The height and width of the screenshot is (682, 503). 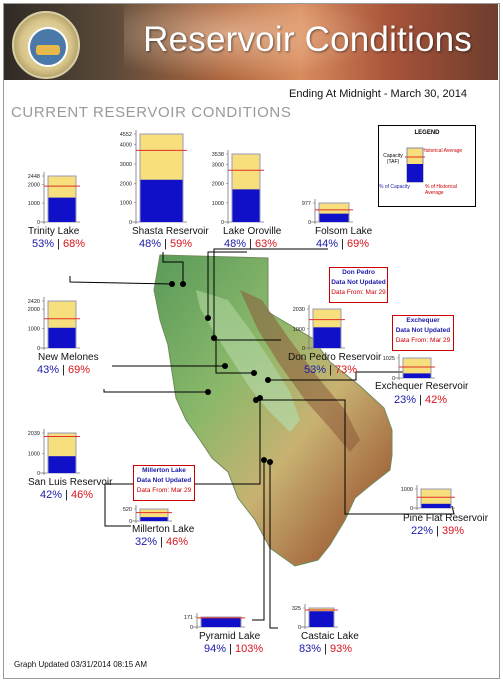 What do you see at coordinates (177, 542) in the screenshot?
I see `pct-historical: 46%` at bounding box center [177, 542].